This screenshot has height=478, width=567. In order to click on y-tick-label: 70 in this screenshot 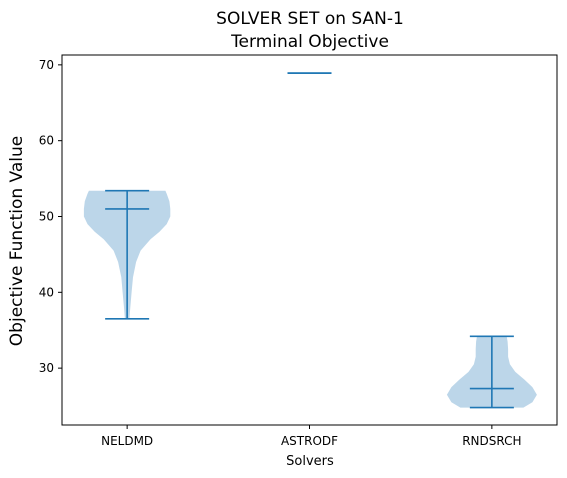, I will do `click(46, 65)`.